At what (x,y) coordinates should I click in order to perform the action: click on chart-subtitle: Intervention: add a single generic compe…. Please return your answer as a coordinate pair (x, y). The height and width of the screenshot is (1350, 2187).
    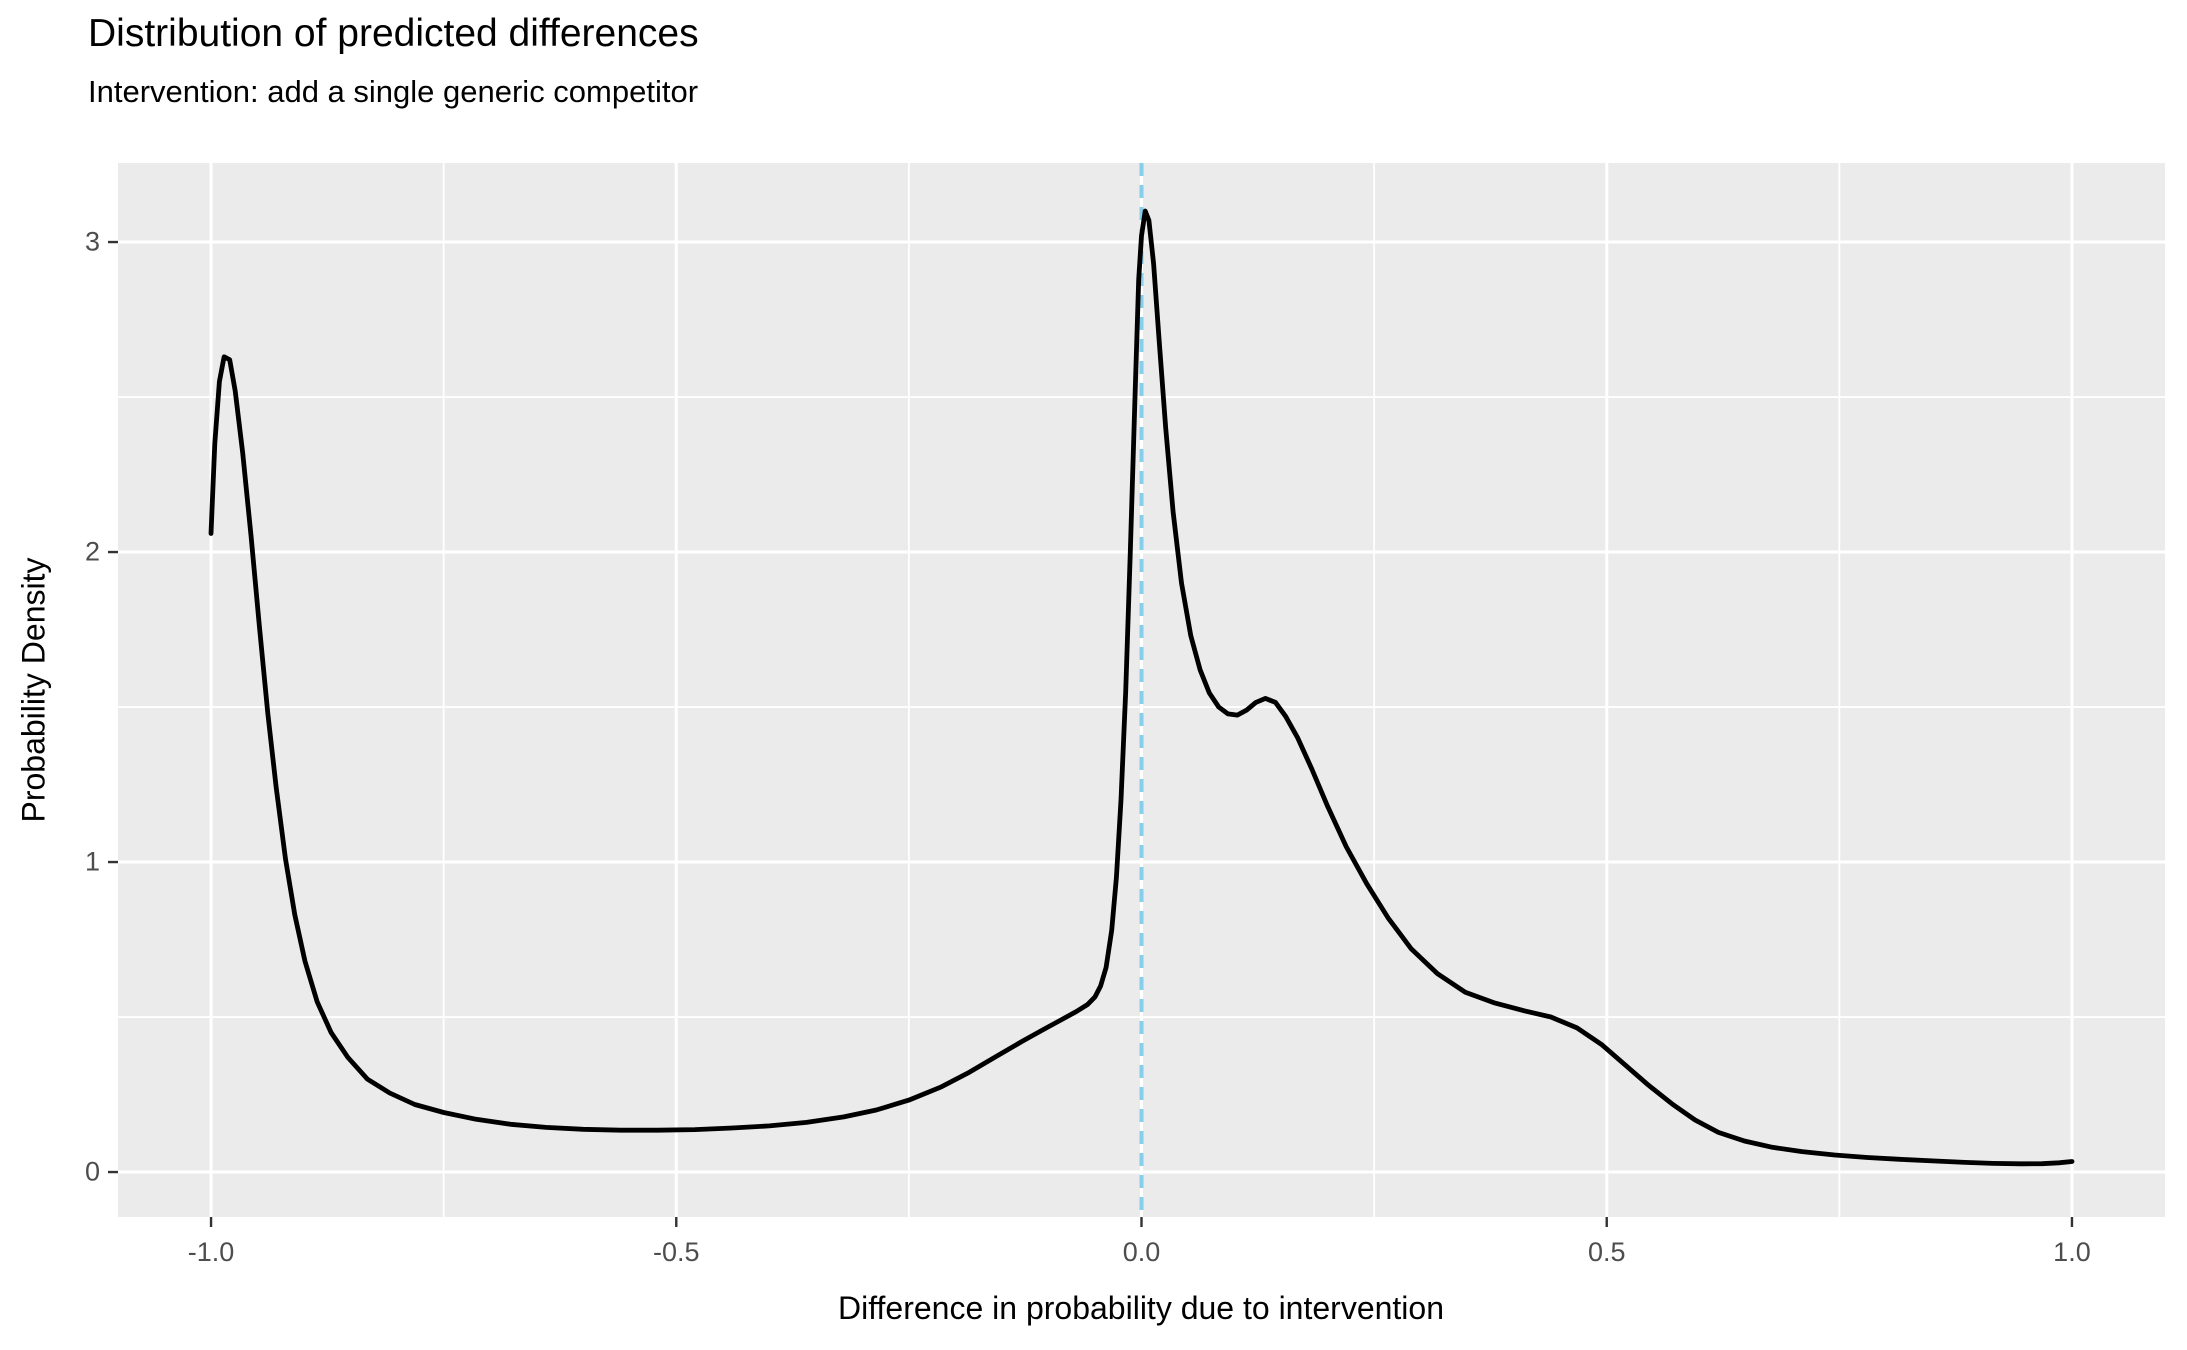
    Looking at the image, I should click on (393, 91).